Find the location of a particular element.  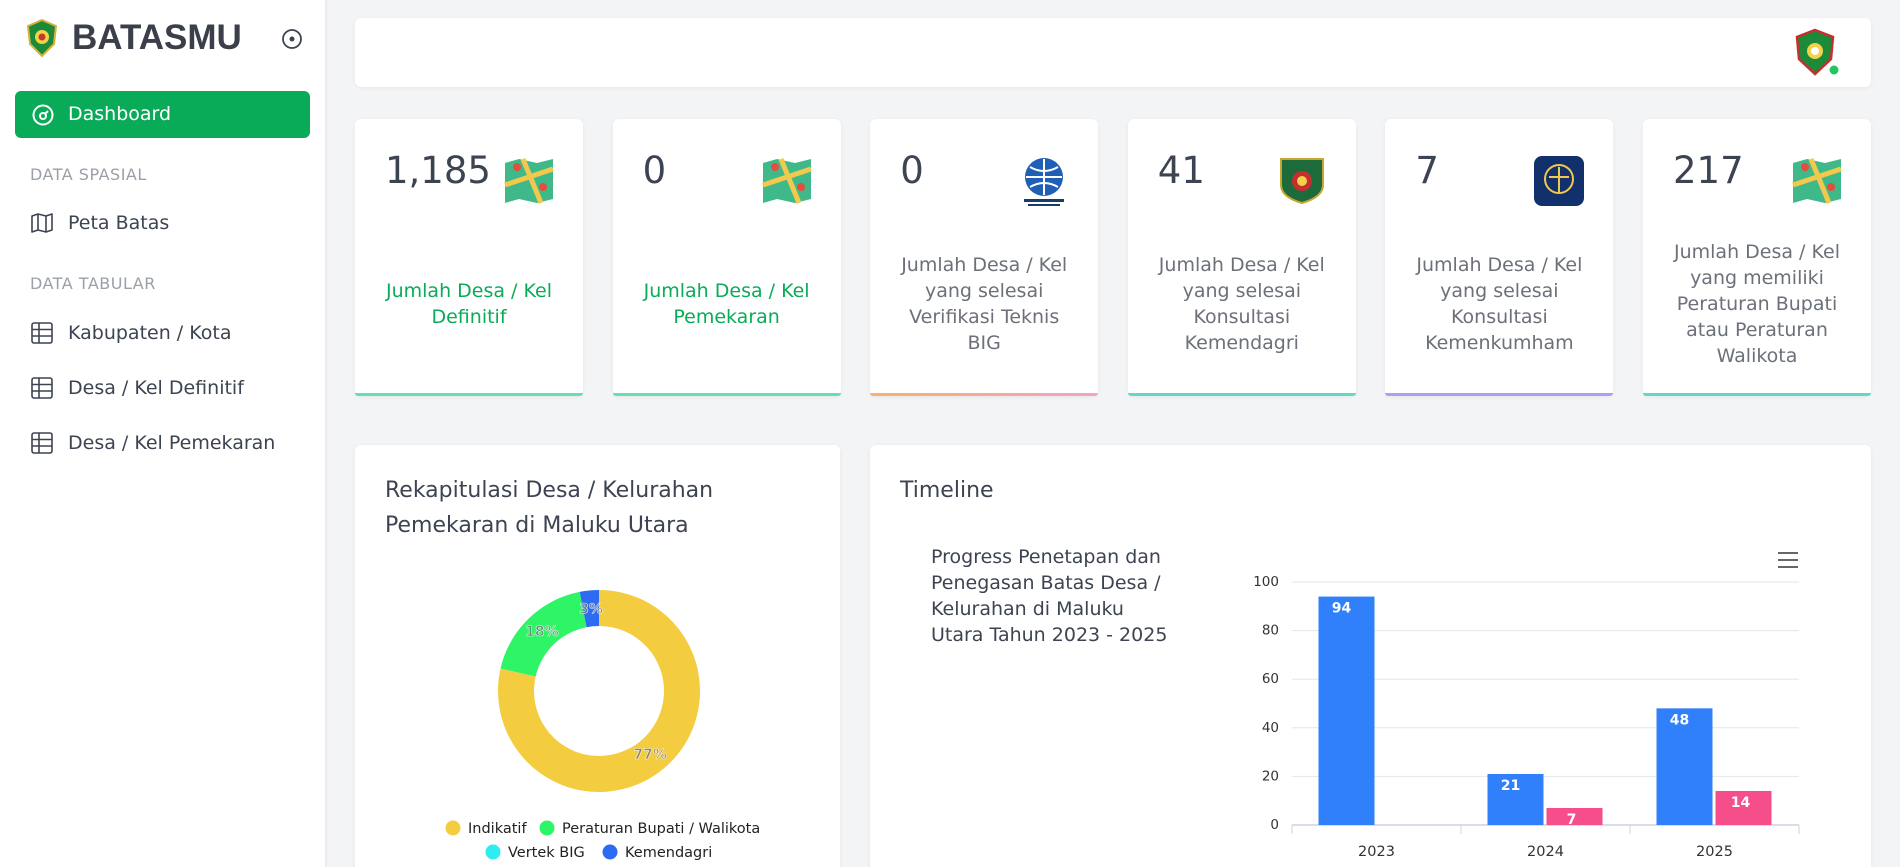

y-tick-label: 100 is located at coordinates (1266, 582).